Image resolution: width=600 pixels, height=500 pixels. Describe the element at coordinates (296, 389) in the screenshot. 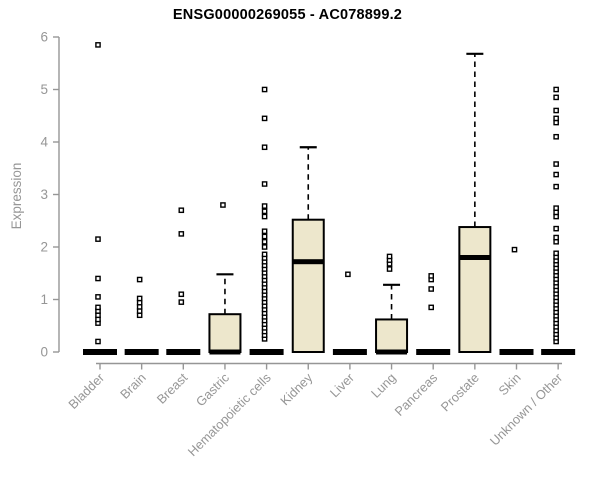

I see `x-category-label: Kidney` at that location.